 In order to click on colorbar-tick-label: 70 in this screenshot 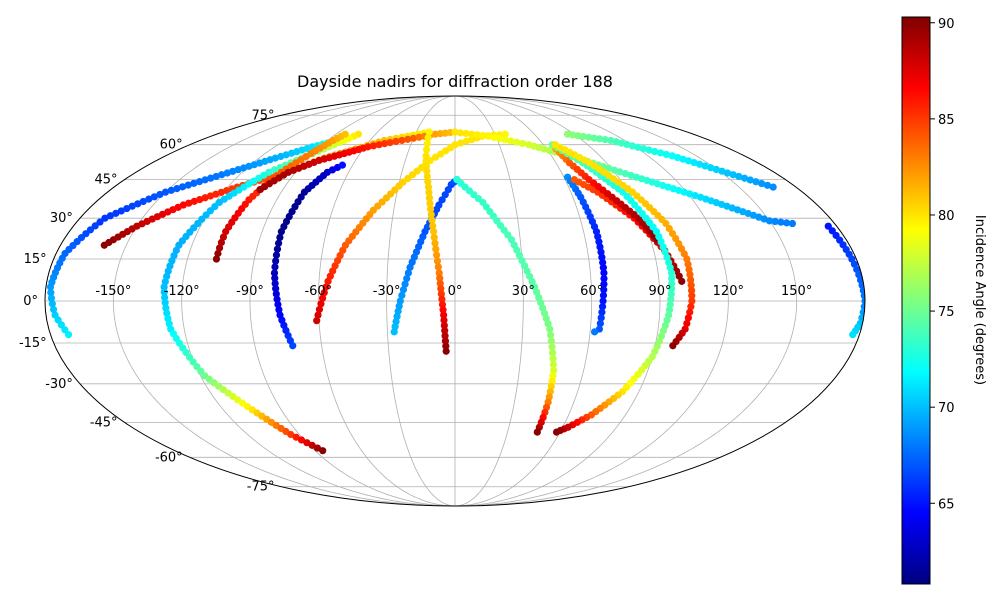, I will do `click(946, 408)`.